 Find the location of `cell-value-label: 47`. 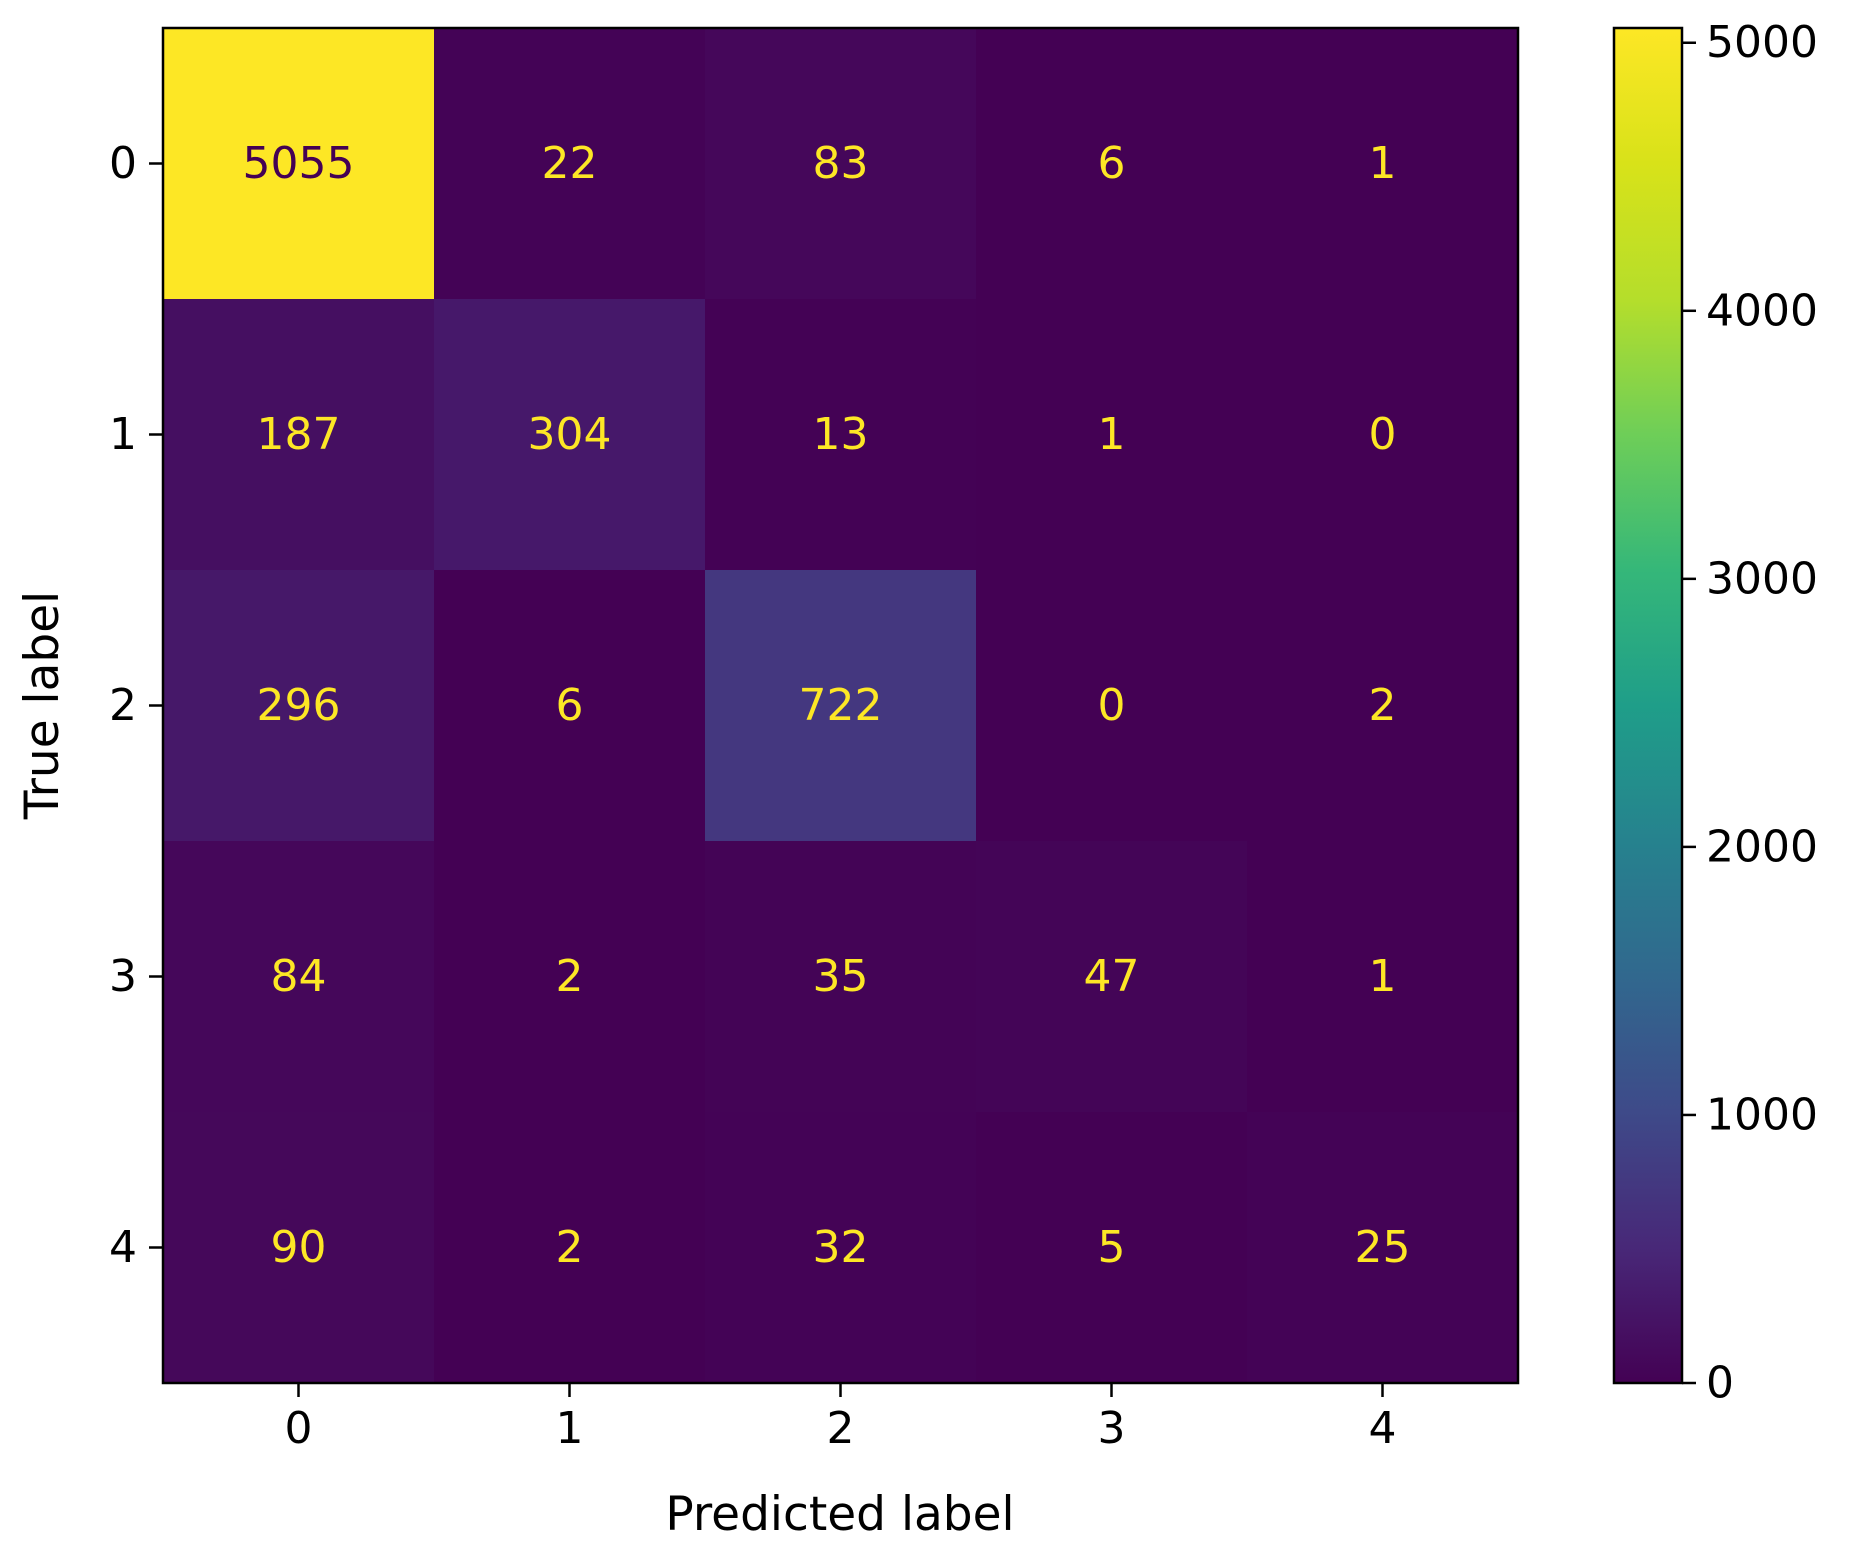

cell-value-label: 47 is located at coordinates (1112, 976).